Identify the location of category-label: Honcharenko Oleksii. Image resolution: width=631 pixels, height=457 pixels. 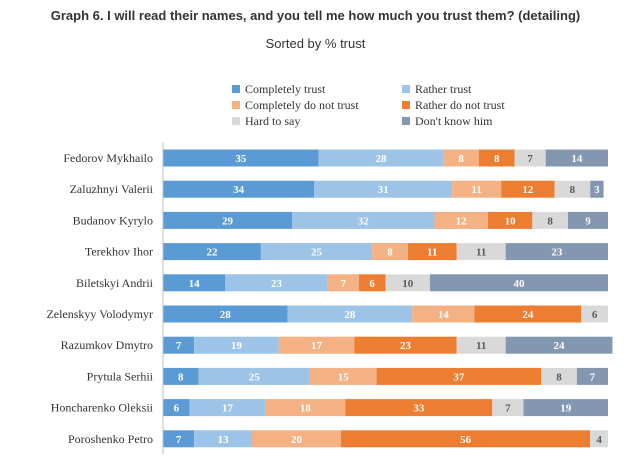
(102, 408).